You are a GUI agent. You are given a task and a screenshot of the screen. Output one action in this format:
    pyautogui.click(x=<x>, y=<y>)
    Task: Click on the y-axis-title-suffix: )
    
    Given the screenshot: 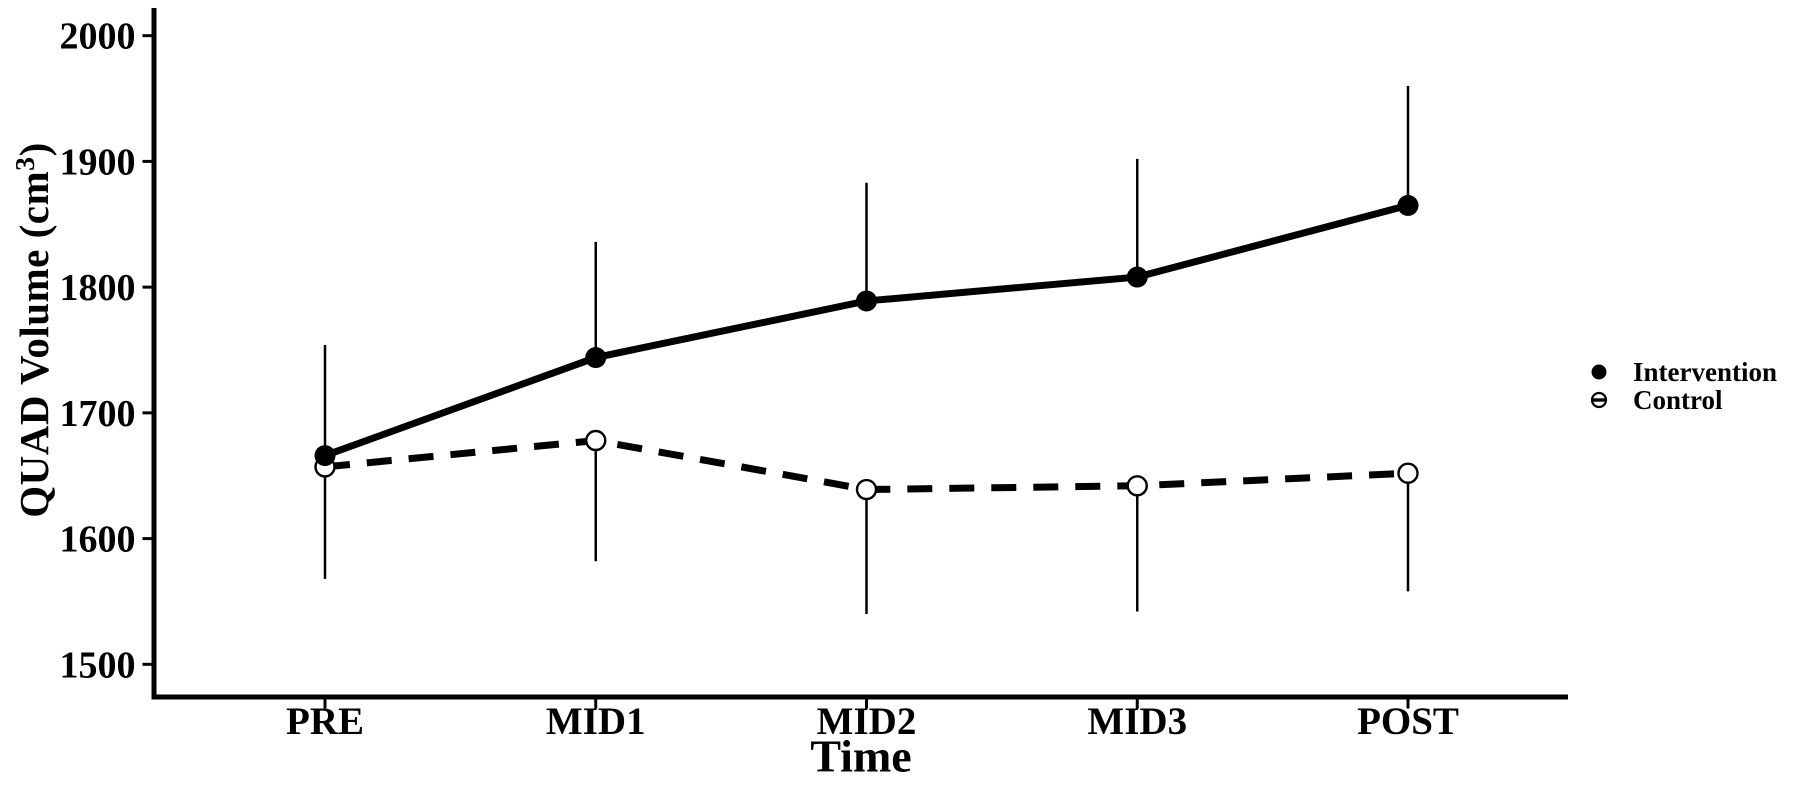 What is the action you would take?
    pyautogui.click(x=34, y=149)
    